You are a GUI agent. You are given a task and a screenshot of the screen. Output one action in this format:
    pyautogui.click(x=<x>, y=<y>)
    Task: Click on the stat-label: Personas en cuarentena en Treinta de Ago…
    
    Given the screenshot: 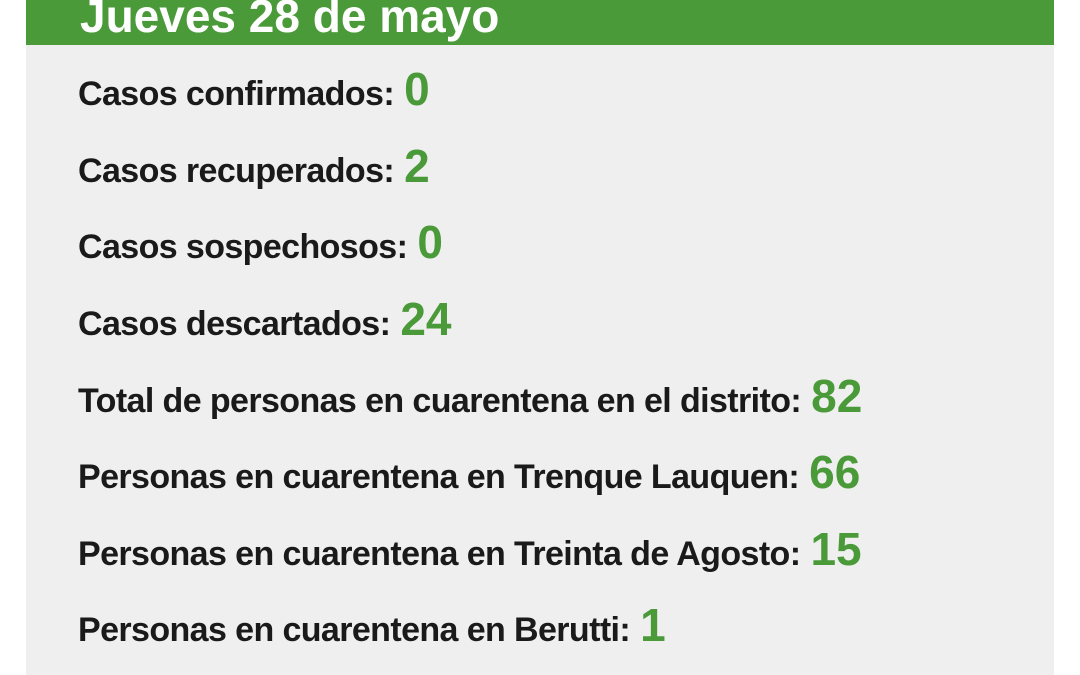 What is the action you would take?
    pyautogui.click(x=439, y=554)
    